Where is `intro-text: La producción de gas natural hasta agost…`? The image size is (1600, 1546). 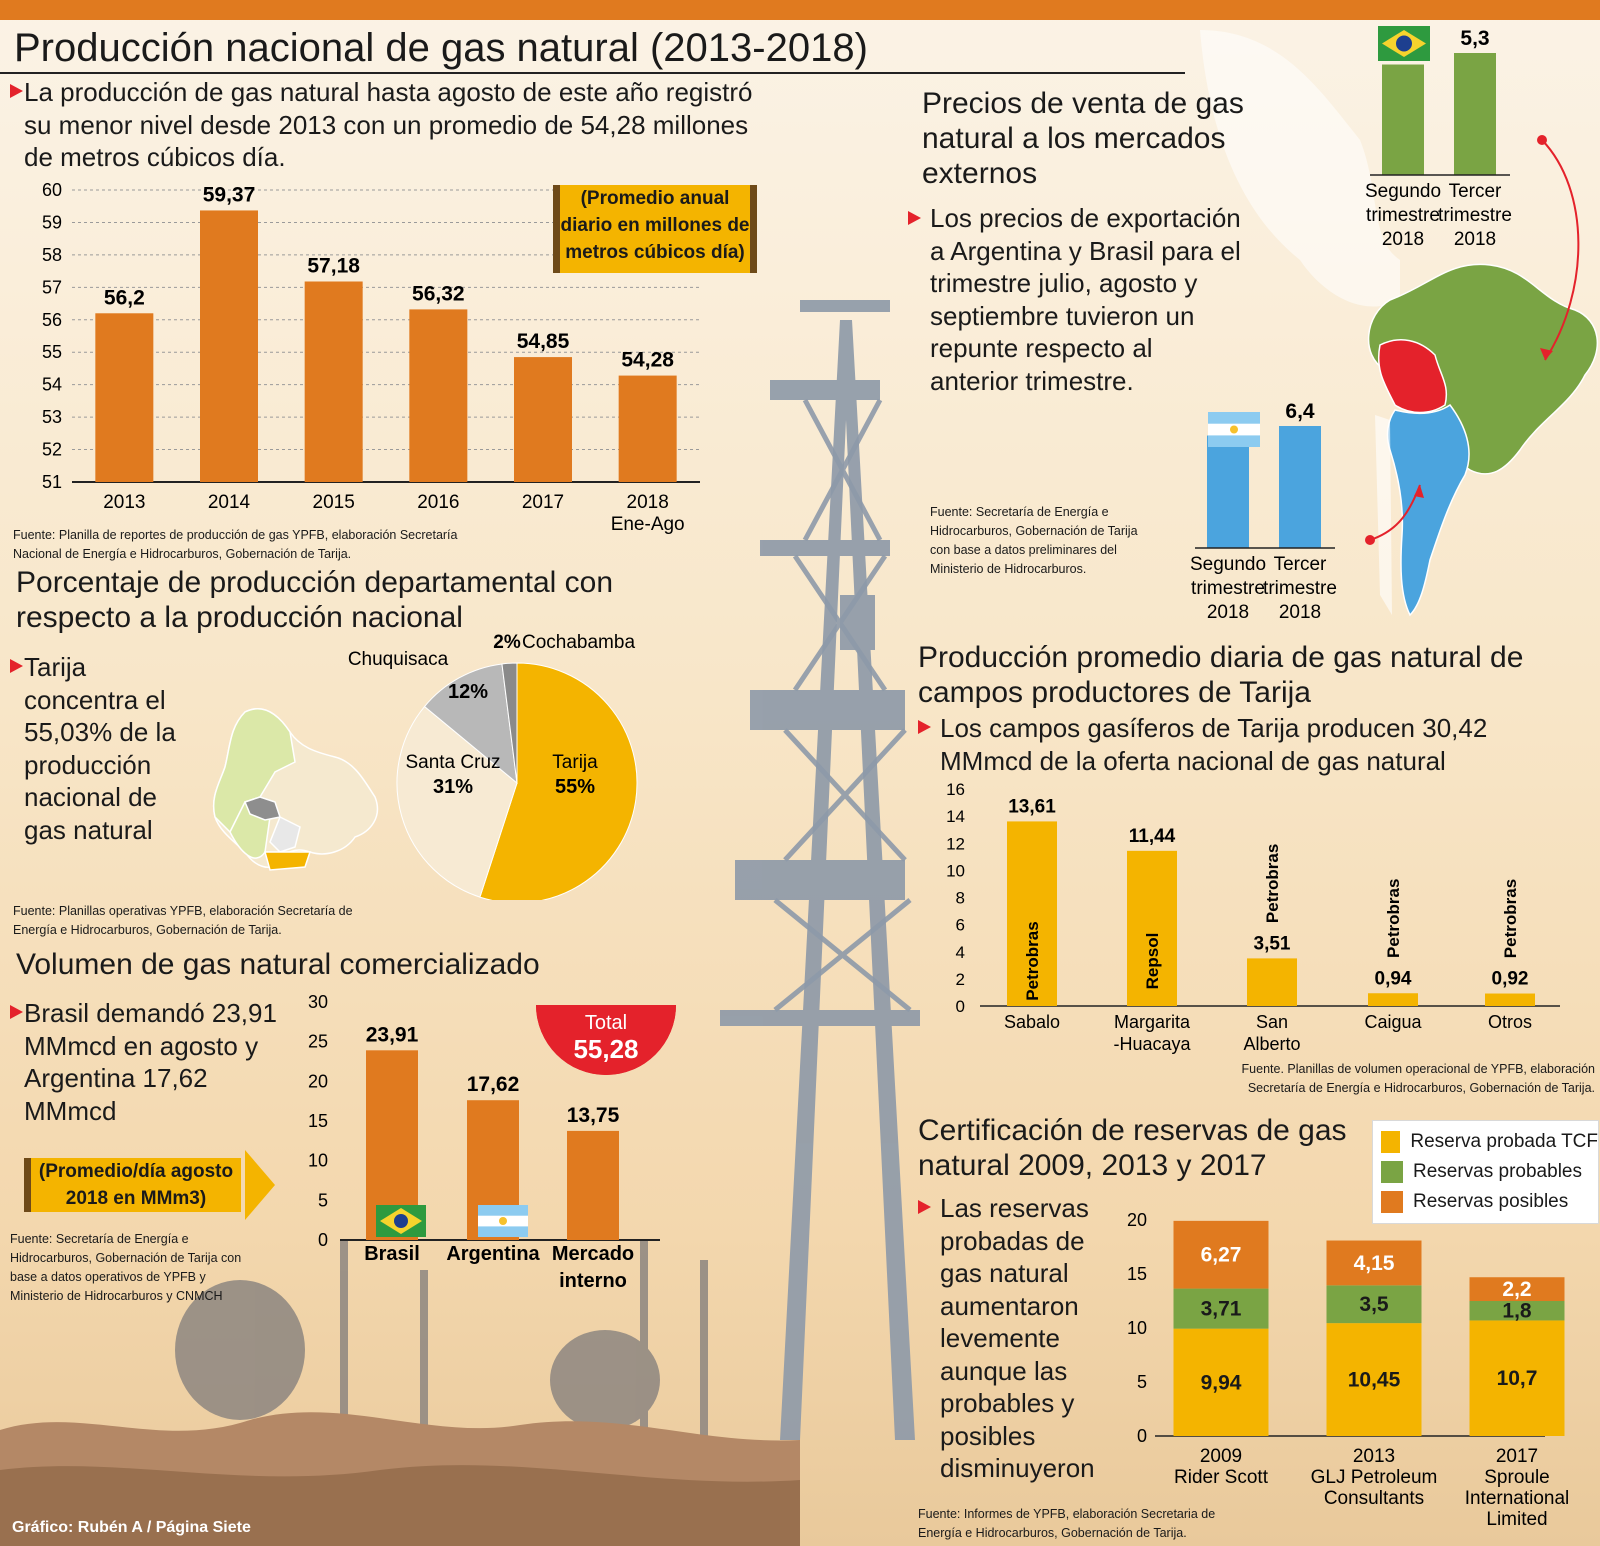 intro-text: La producción de gas natural hasta agost… is located at coordinates (388, 124).